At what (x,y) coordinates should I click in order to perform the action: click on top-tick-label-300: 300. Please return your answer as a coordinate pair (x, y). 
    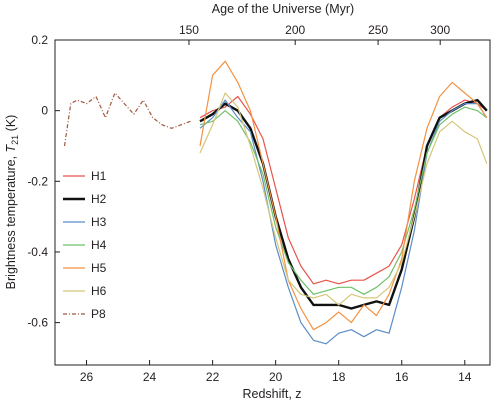
    Looking at the image, I should click on (440, 30).